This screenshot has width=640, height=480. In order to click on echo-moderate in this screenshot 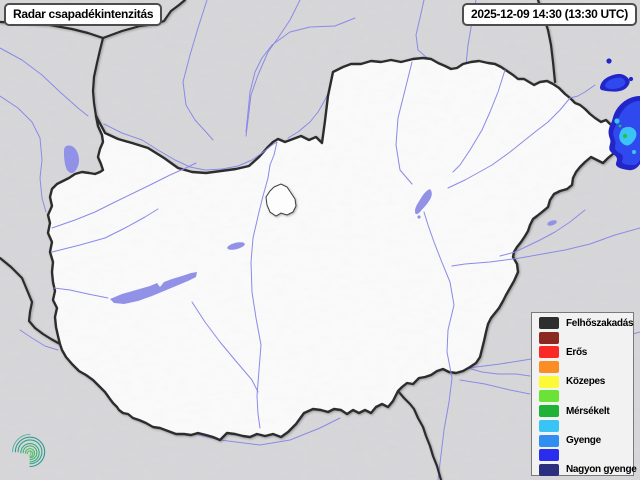, I will do `click(623, 131)`.